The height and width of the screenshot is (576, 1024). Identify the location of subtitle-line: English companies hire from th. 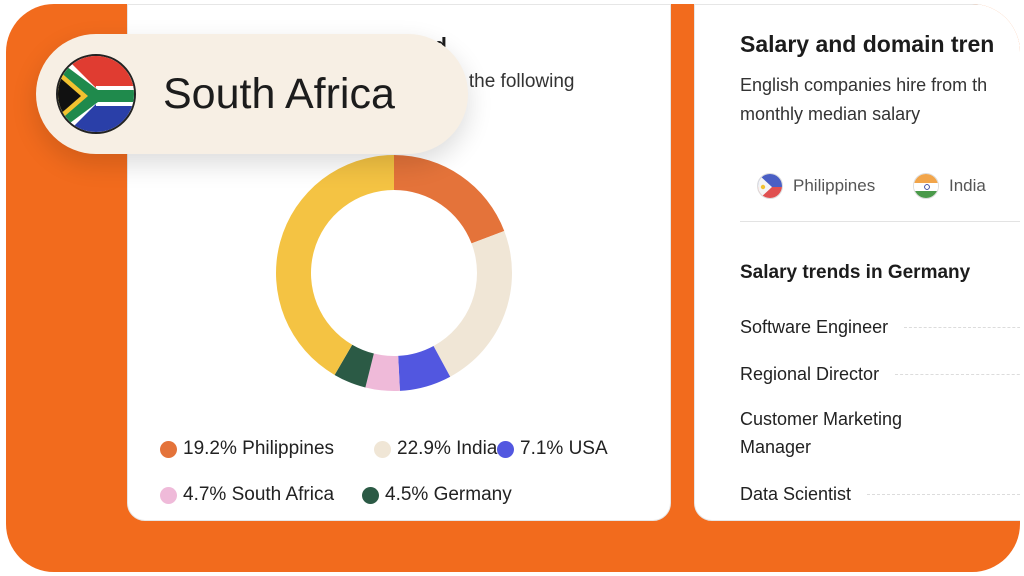
(864, 85).